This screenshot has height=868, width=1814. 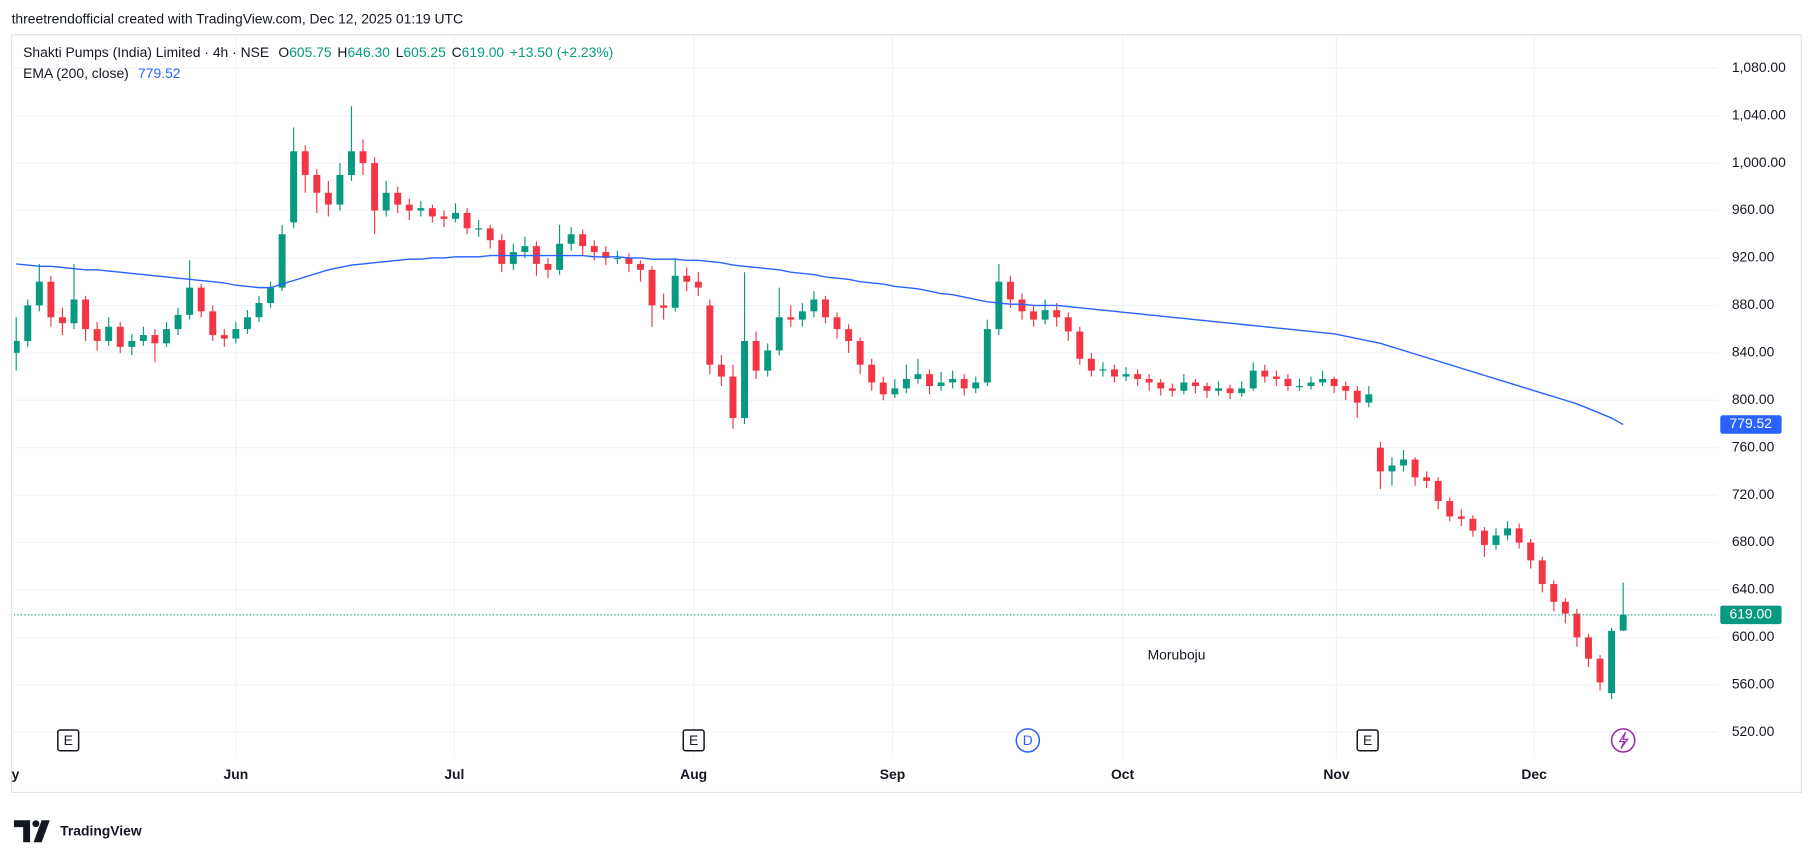 I want to click on ohlc-key: L, so click(x=400, y=52).